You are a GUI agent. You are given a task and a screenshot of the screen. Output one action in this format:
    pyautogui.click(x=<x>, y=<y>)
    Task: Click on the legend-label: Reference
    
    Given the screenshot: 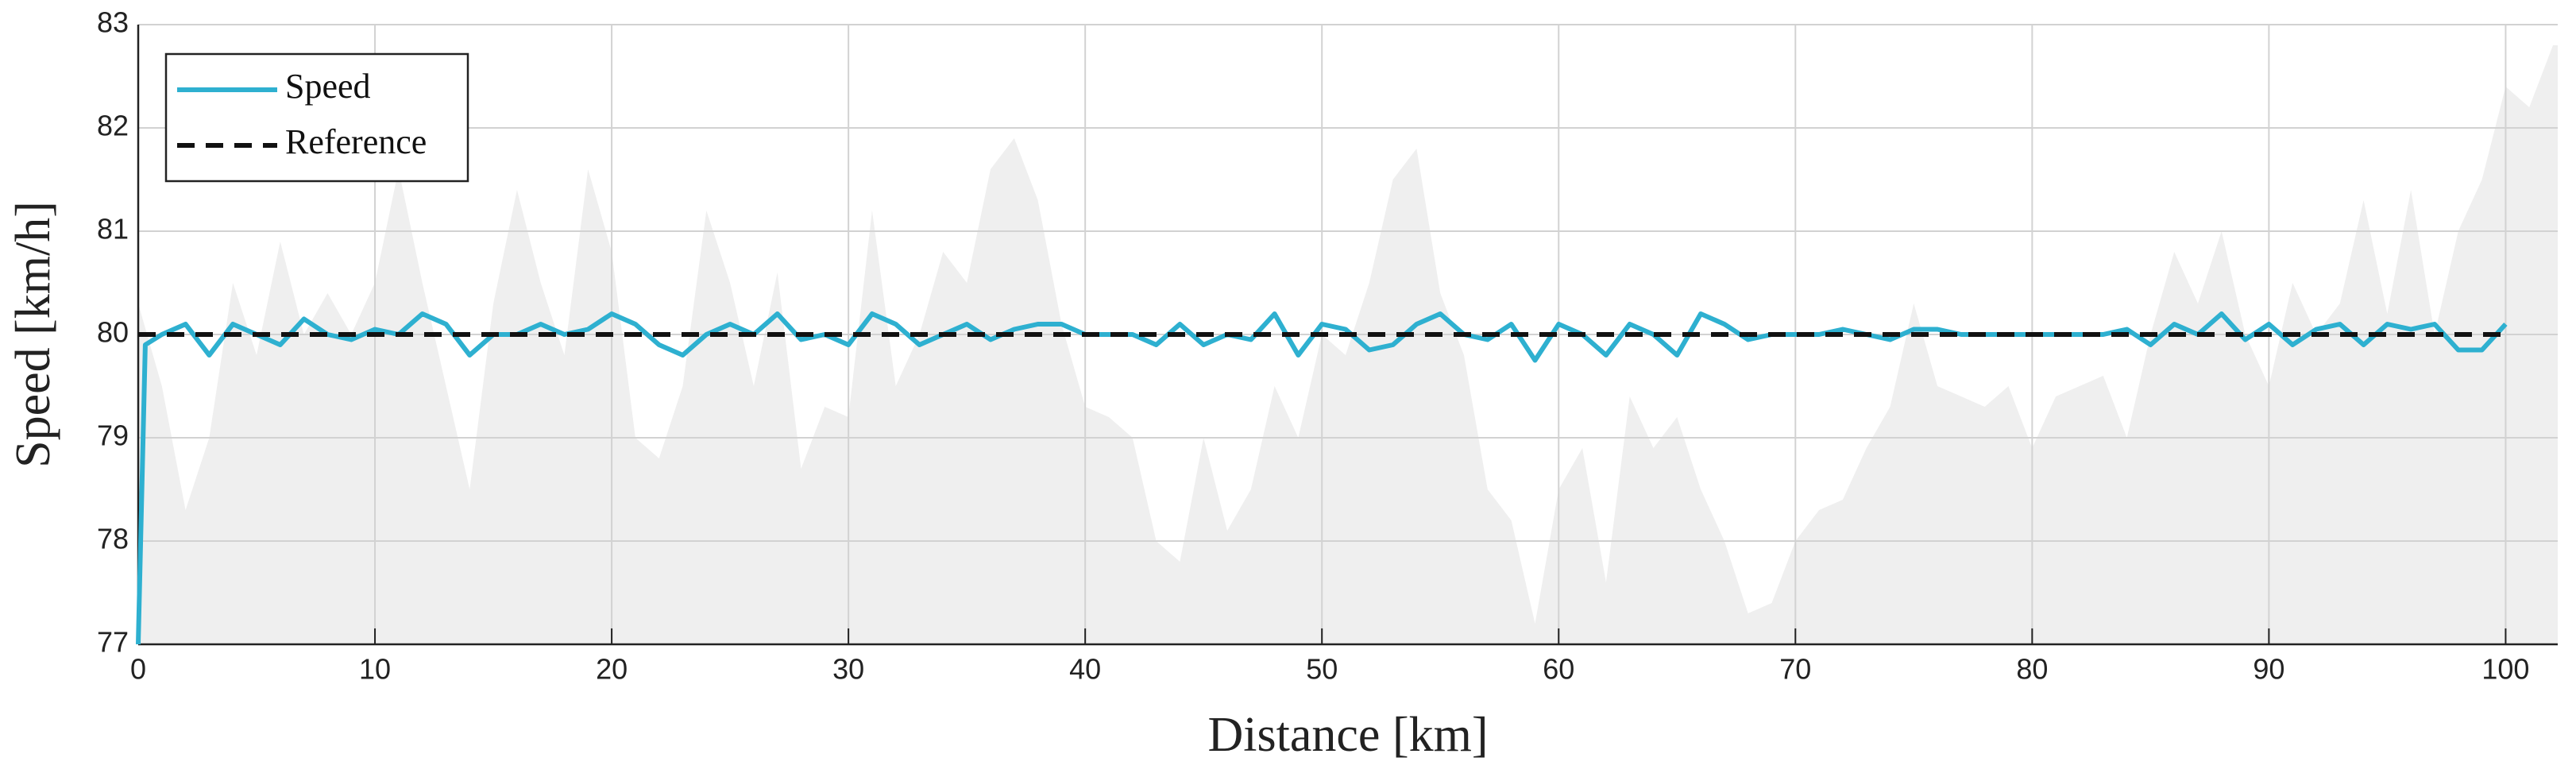 What is the action you would take?
    pyautogui.click(x=356, y=141)
    